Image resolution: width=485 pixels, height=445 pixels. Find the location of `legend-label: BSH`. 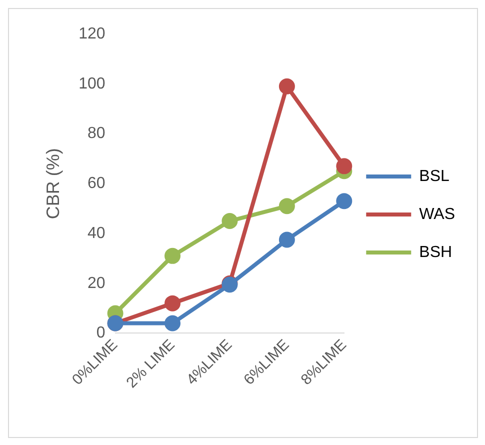

legend-label: BSH is located at coordinates (435, 252).